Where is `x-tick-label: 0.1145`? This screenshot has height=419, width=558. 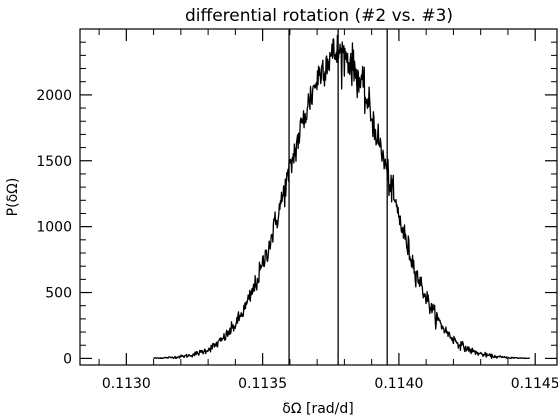 x-tick-label: 0.1145 is located at coordinates (534, 384).